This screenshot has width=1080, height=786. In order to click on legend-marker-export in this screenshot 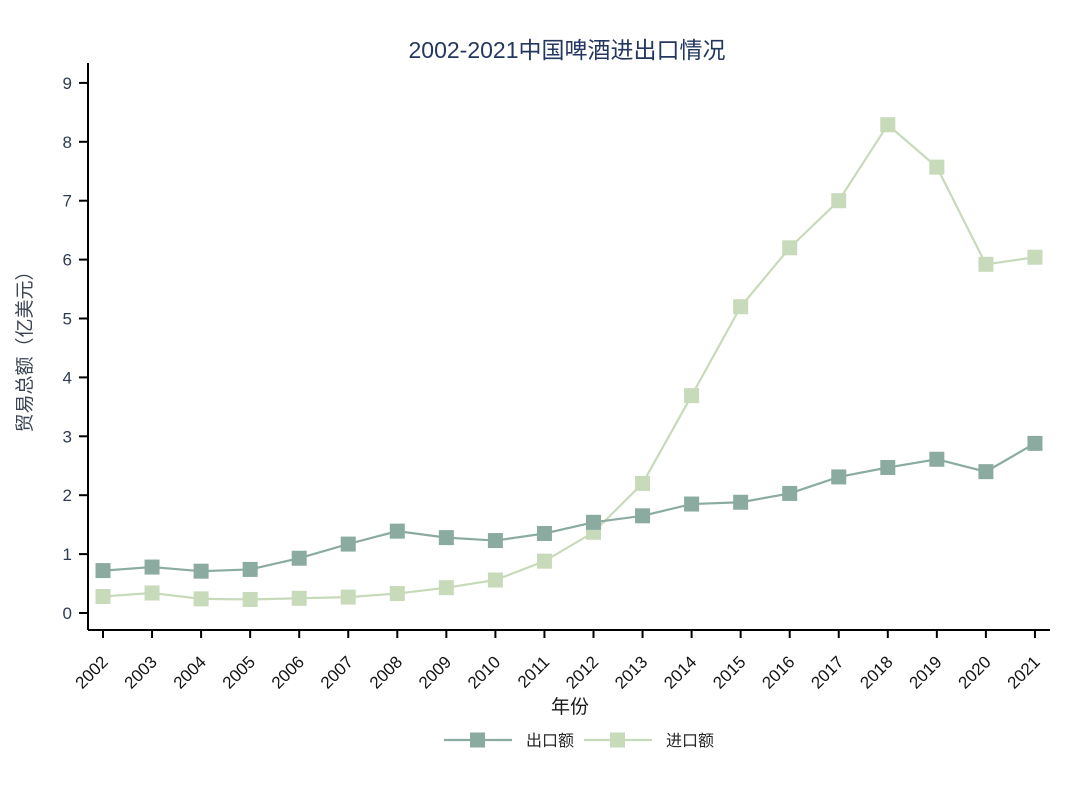, I will do `click(477, 740)`.